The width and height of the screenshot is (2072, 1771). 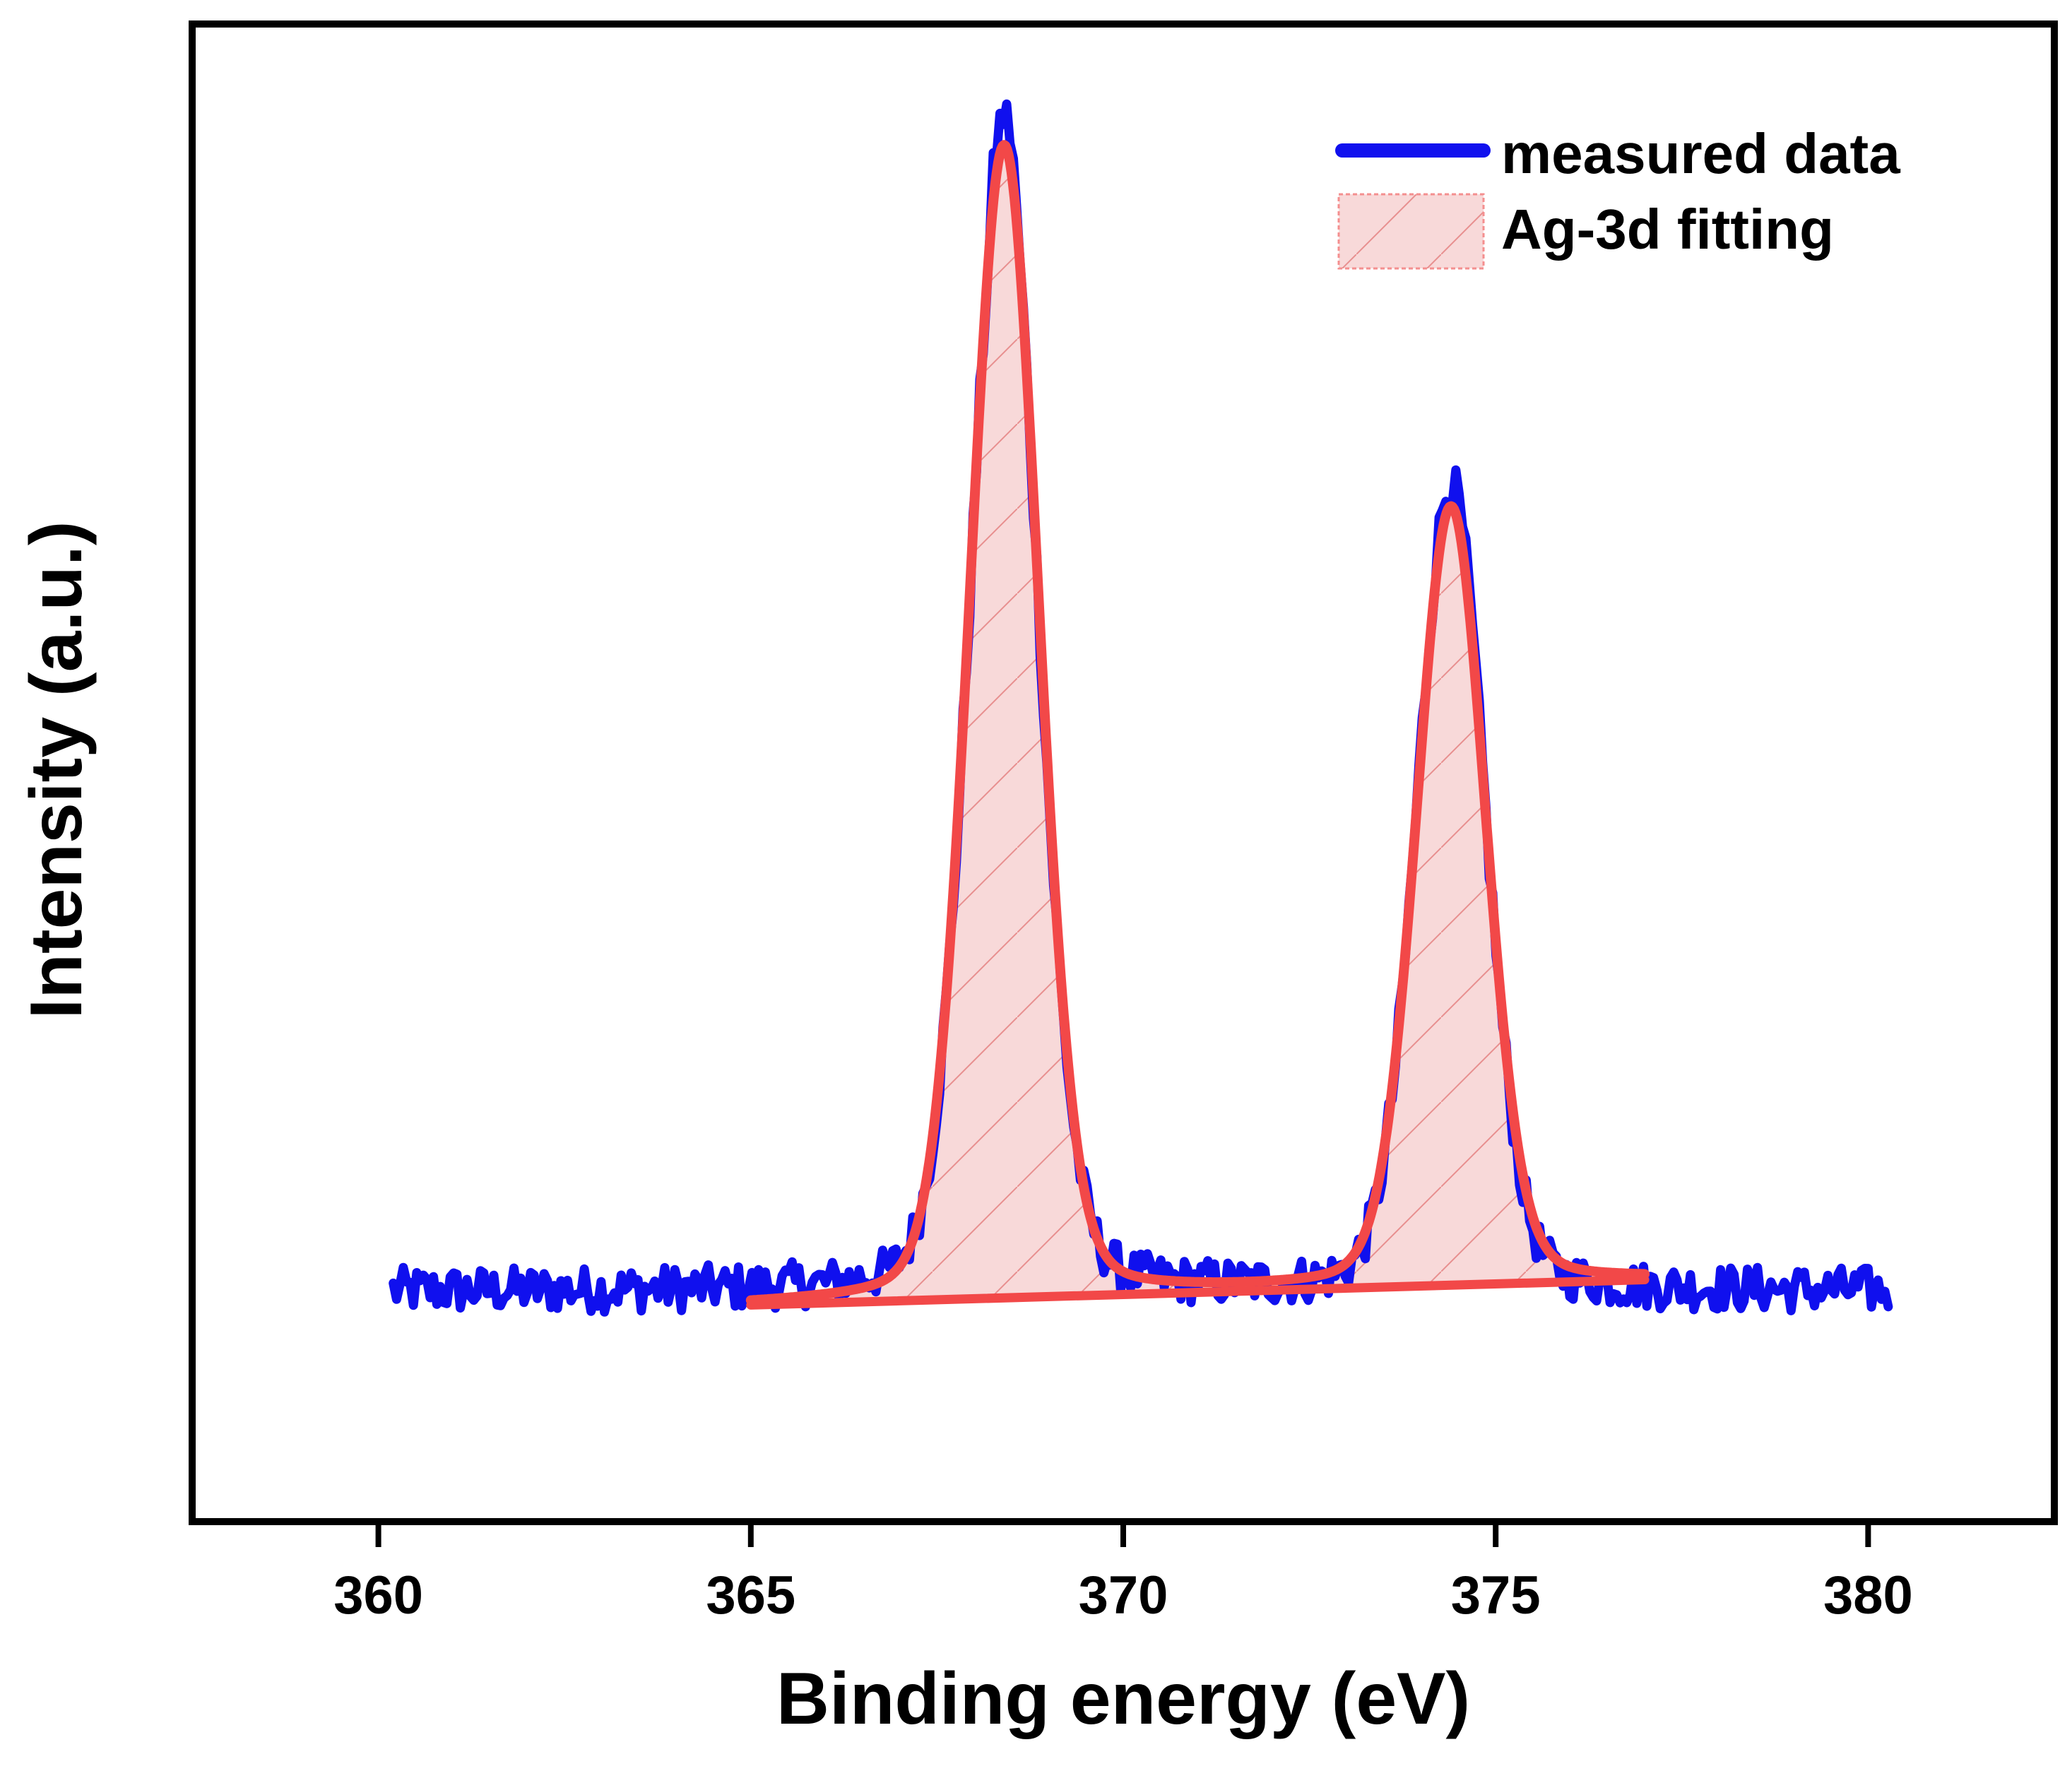 I want to click on legend: measured data Ag-3d fitting, so click(x=1617, y=196).